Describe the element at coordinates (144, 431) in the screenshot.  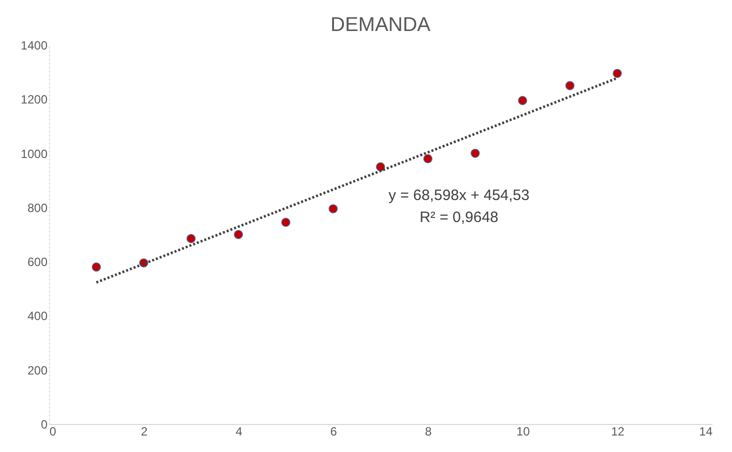
I see `x-tick-label: 2` at that location.